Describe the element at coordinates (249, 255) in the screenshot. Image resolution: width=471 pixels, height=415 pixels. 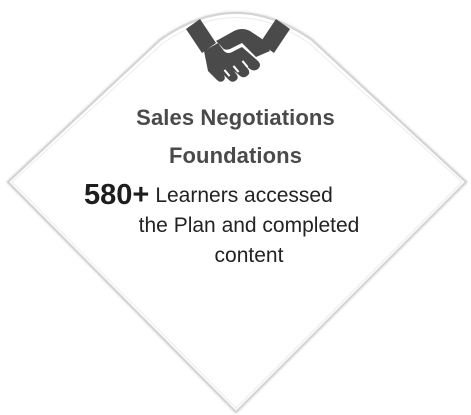
I see `stat-line-3: content` at that location.